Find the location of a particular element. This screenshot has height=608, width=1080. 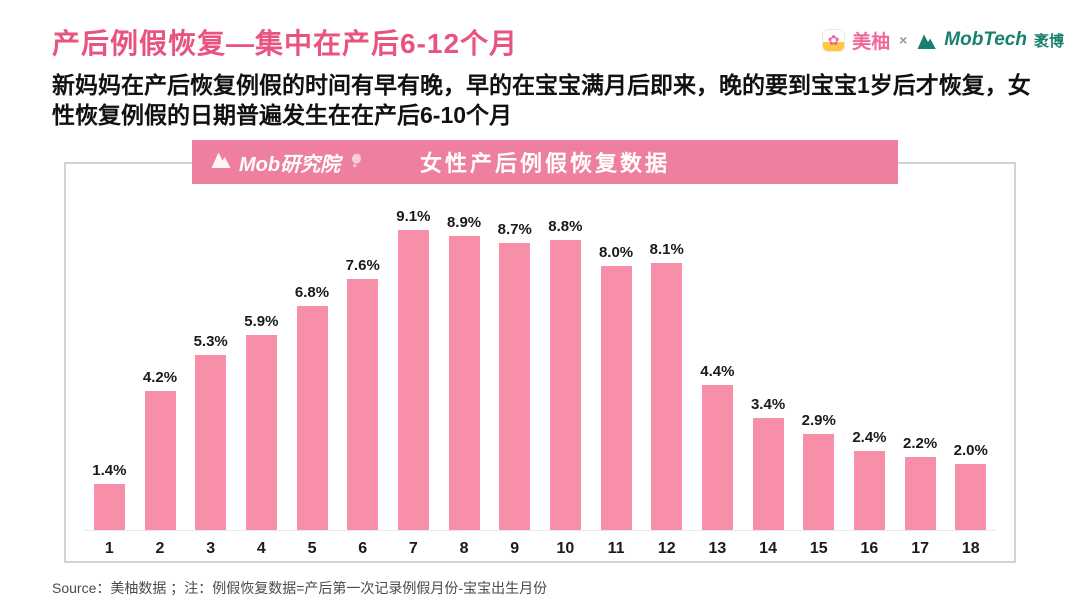

x-axis-tick-label: 14 is located at coordinates (768, 548).